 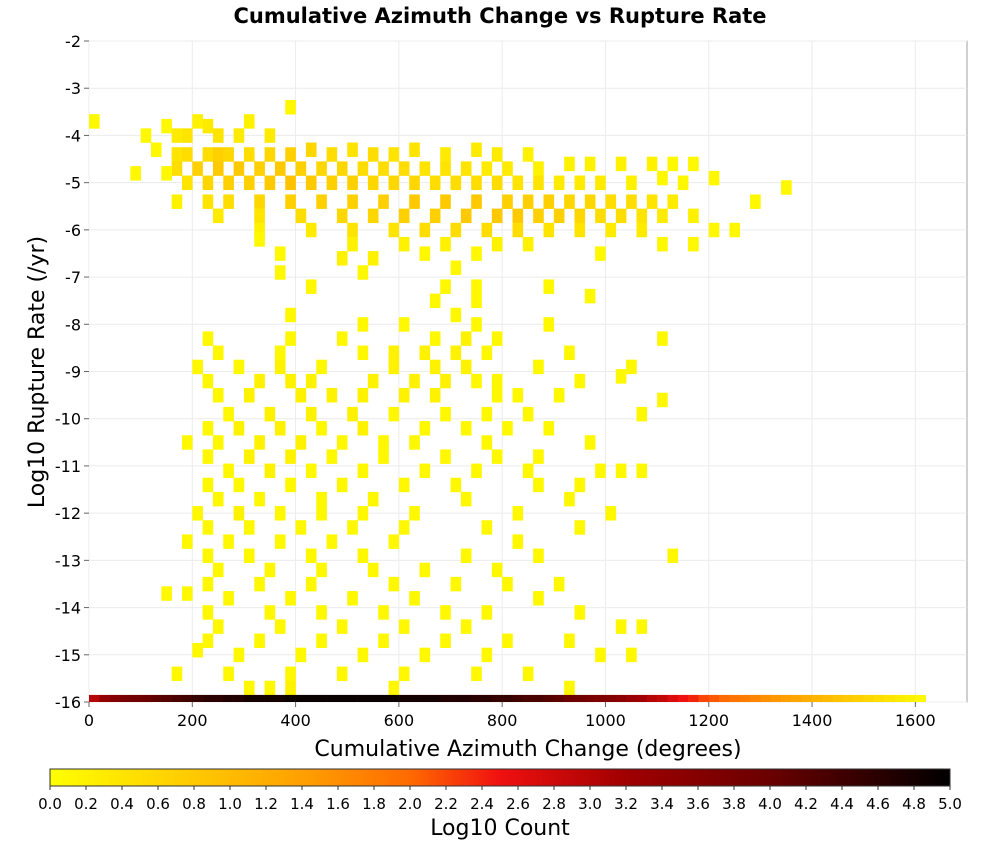 I want to click on colorbar-tick-label: 3.6, so click(x=698, y=804).